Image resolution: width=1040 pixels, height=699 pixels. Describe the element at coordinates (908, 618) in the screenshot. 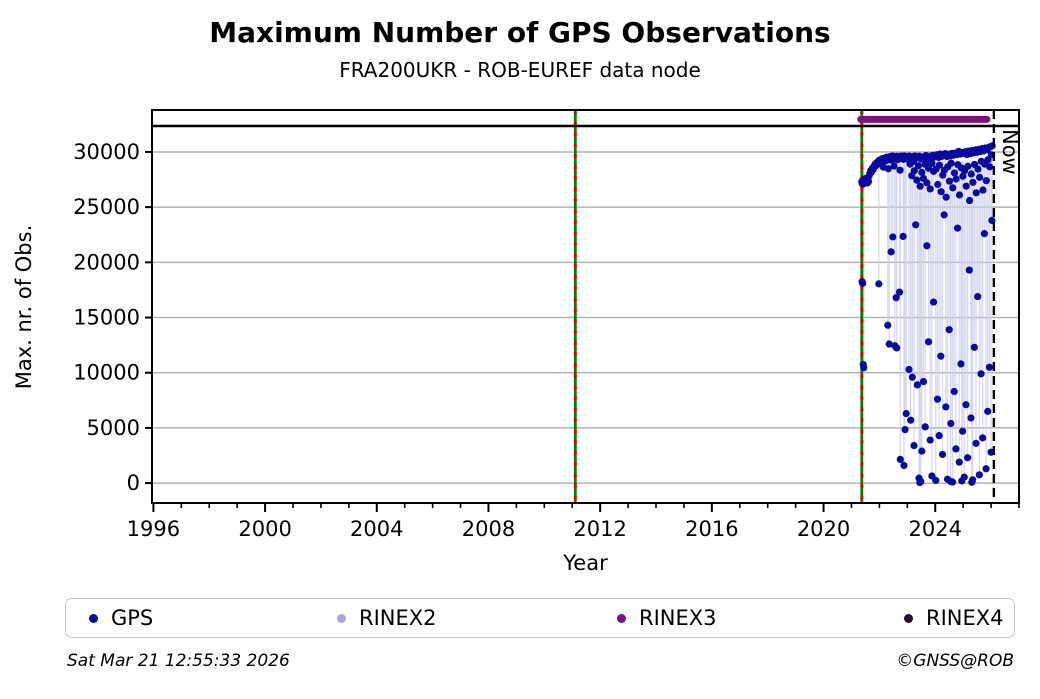

I see `rinex4-marker-icon` at that location.